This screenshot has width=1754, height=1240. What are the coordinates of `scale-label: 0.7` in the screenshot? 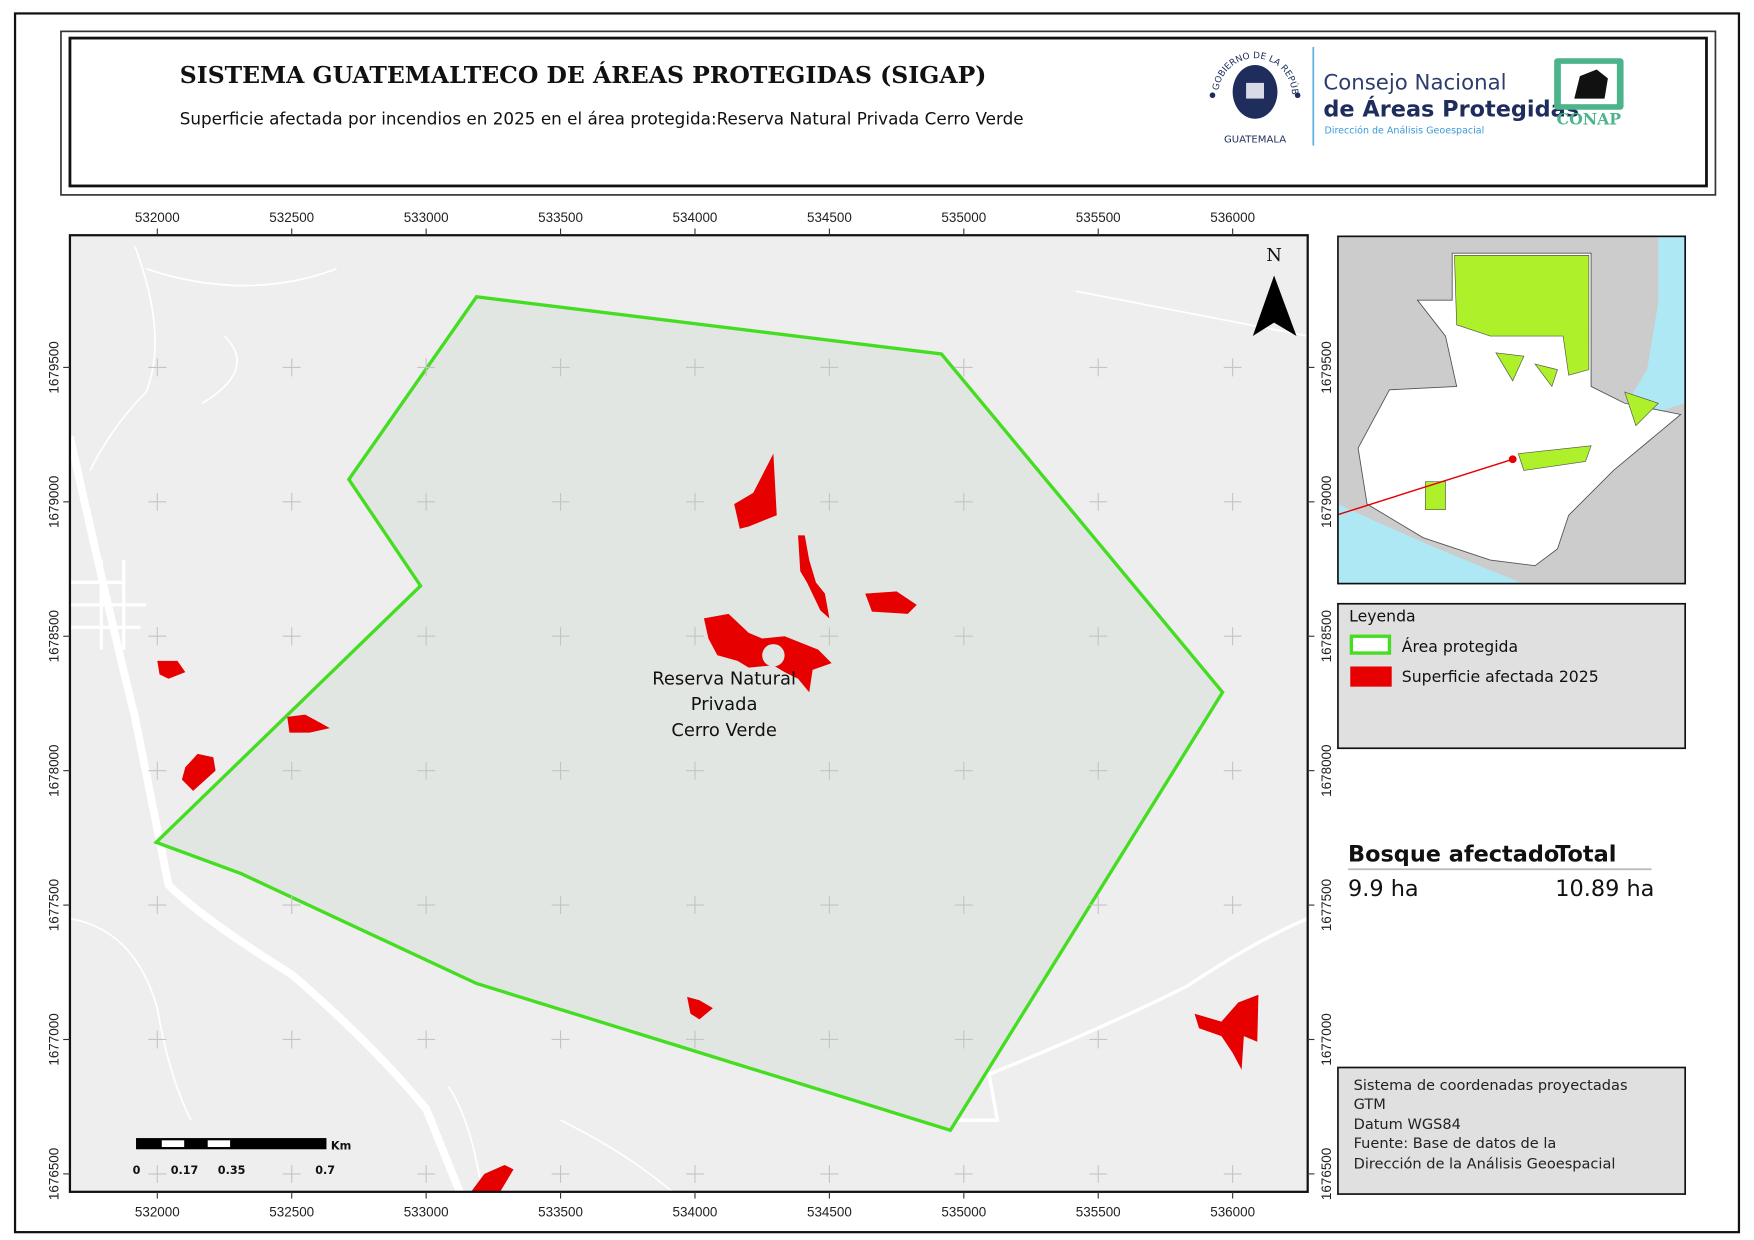 It's located at (325, 1170).